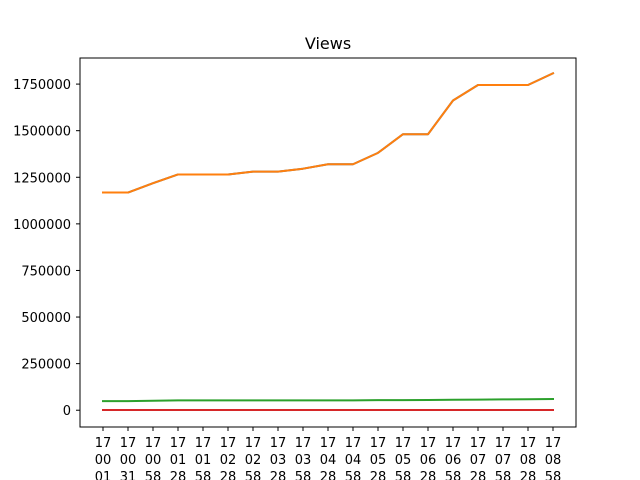 Image resolution: width=640 pixels, height=480 pixels. I want to click on x-tick-label-line: 31, so click(128, 475).